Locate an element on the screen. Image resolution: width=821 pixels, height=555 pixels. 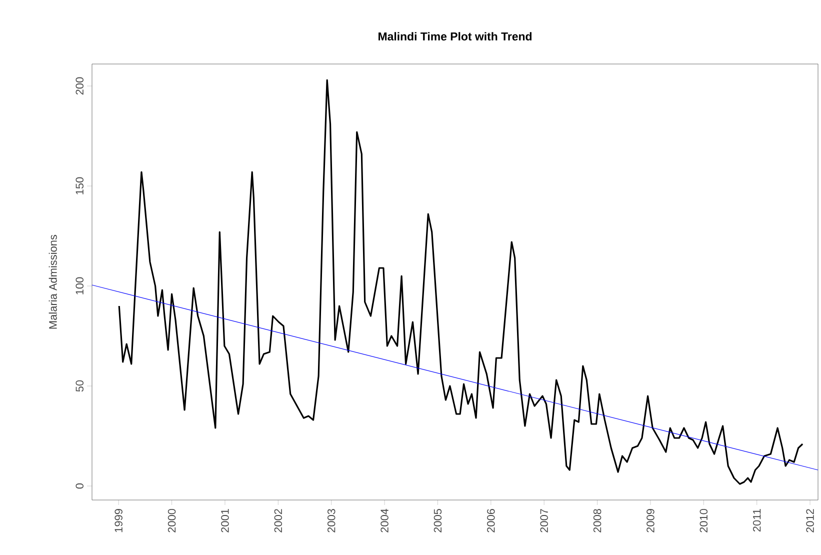
y-axis-title: Malaria Admissions is located at coordinates (52, 281).